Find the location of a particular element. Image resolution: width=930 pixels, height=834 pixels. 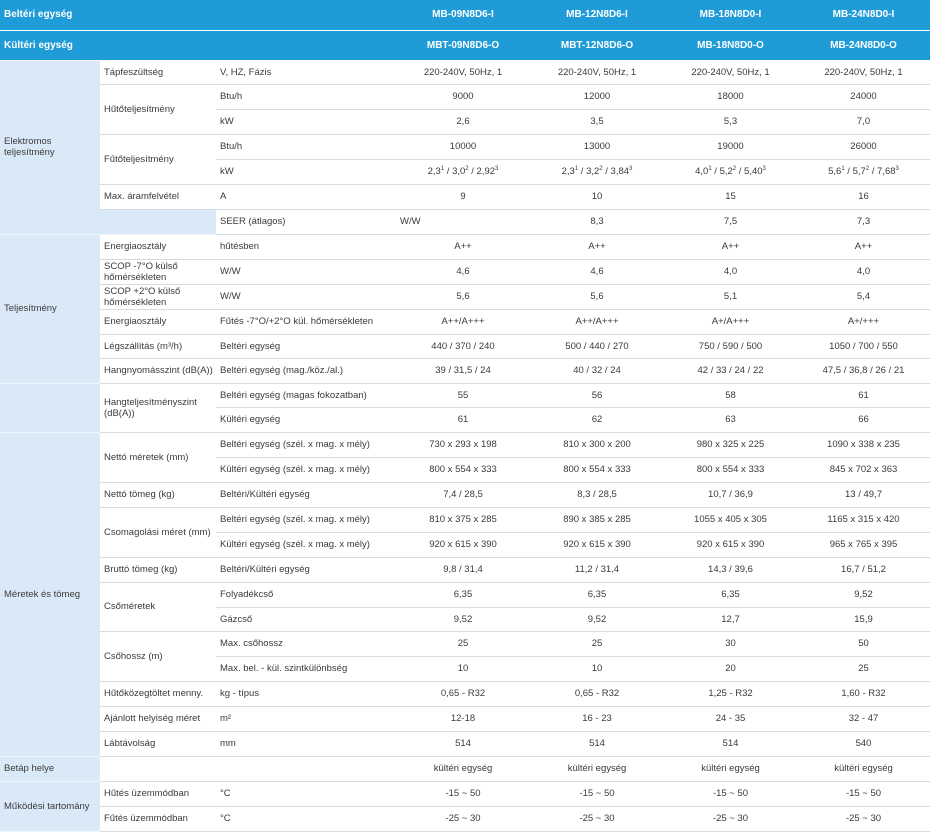

row-label: Hűtés üzemmódban is located at coordinates (158, 794).